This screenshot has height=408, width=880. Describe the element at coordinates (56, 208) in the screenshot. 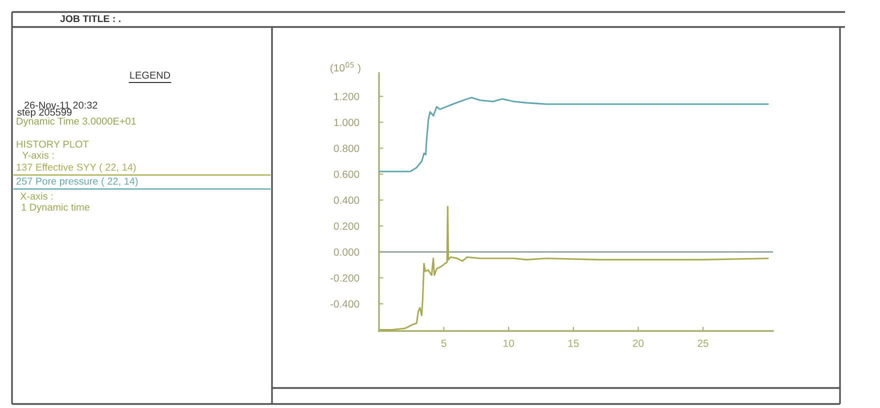

I see `text: 1 Dynamic time` at that location.